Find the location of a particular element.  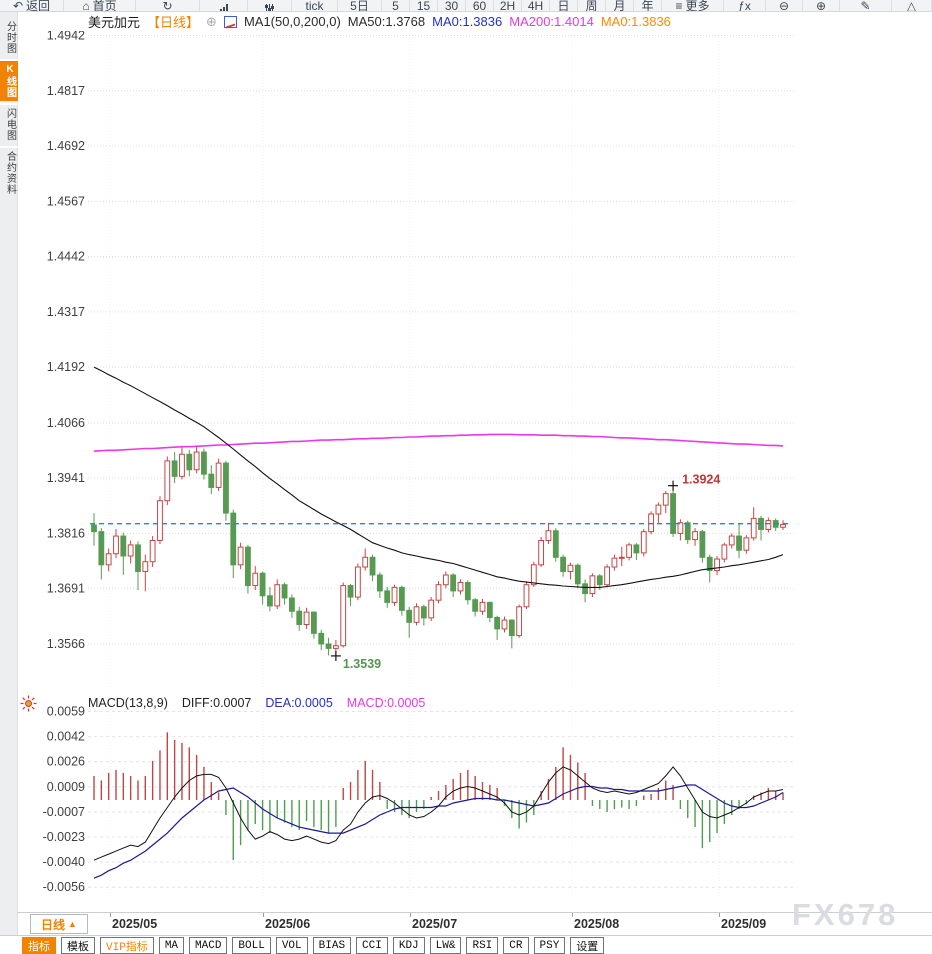

indicator-button-kdj: KDJ is located at coordinates (408, 945).